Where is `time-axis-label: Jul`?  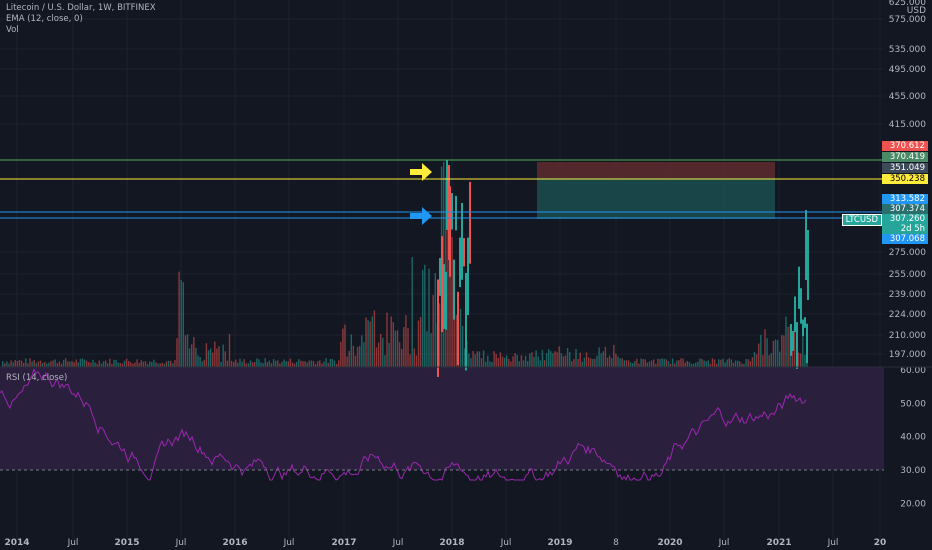
time-axis-label: Jul is located at coordinates (724, 543).